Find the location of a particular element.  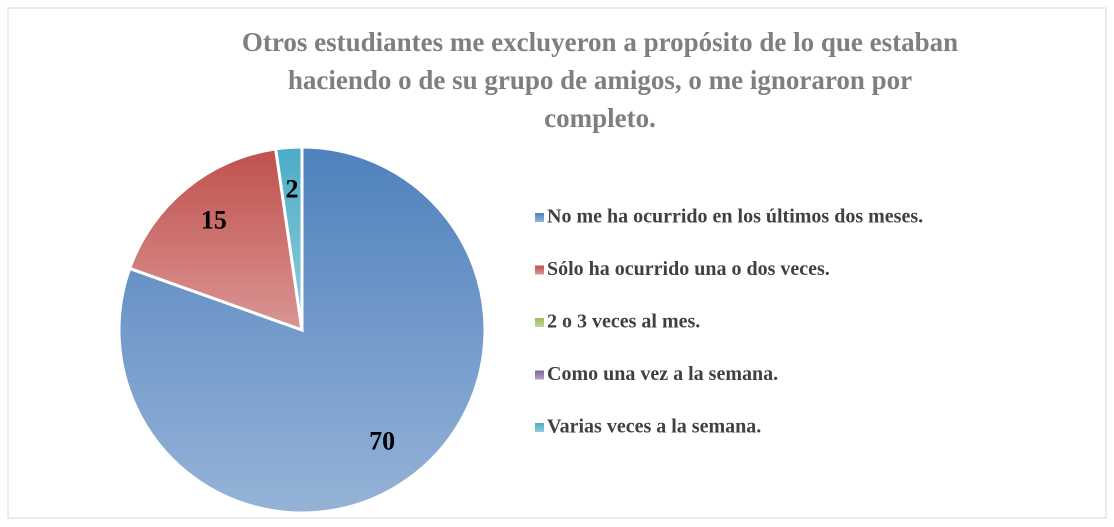

chart-title: completo. is located at coordinates (600, 118).